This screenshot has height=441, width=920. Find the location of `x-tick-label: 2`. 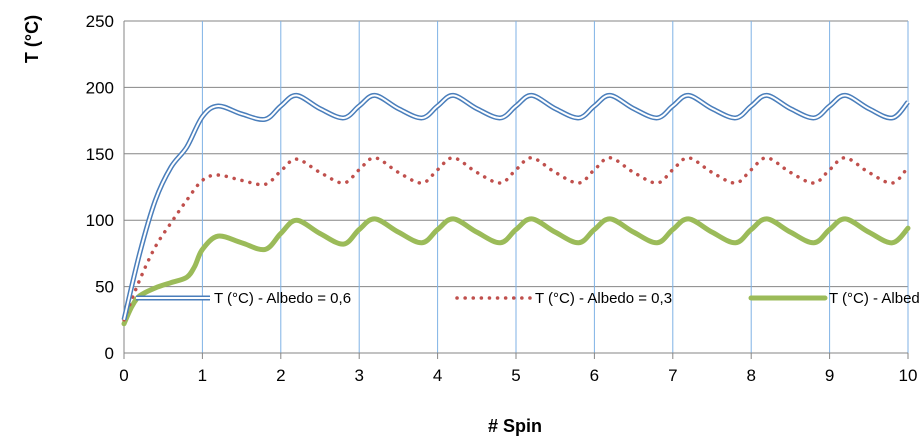

x-tick-label: 2 is located at coordinates (280, 375).